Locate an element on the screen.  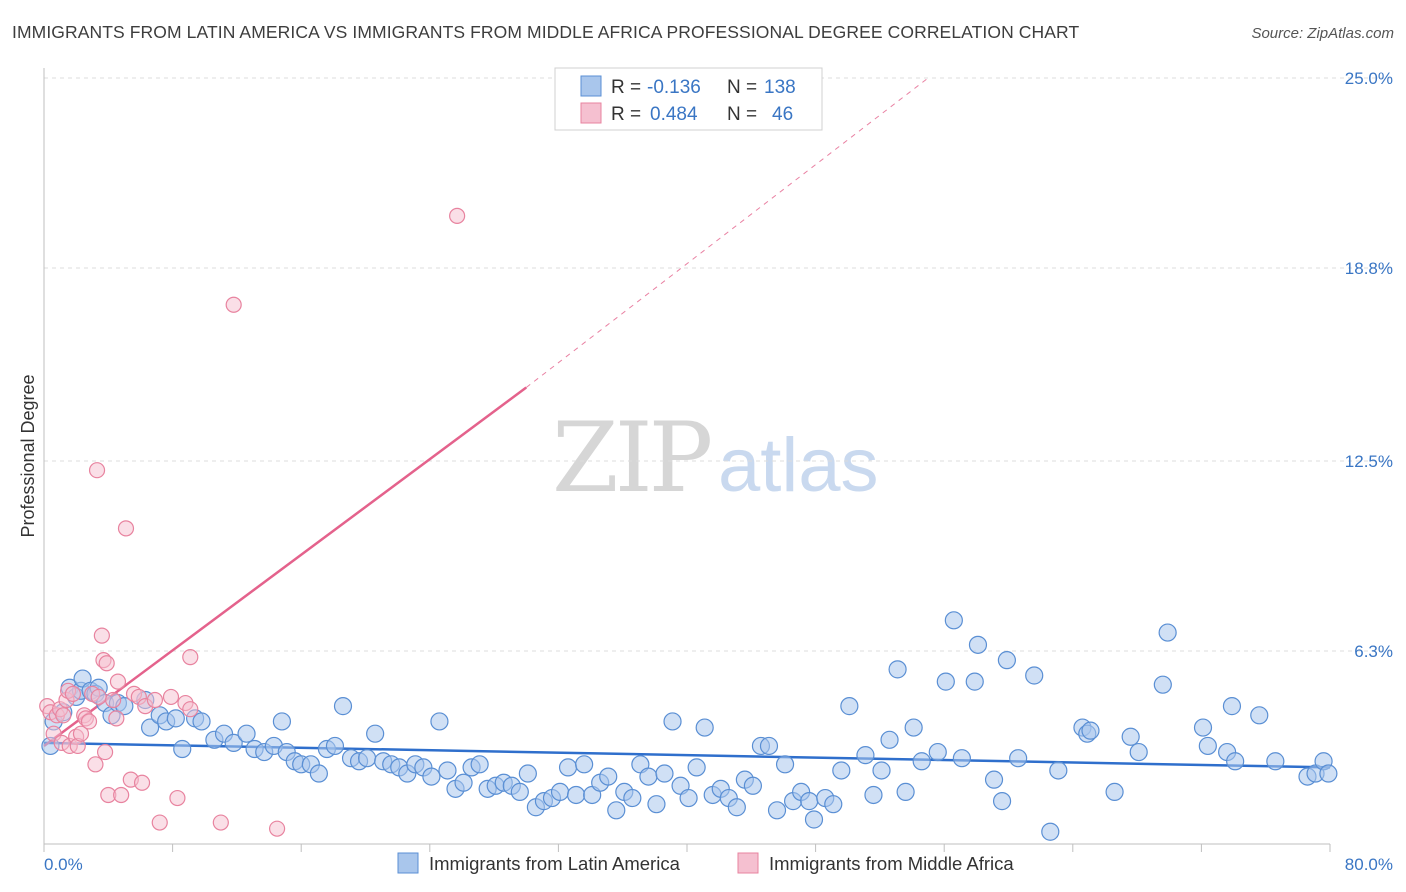
stats-legend: R = -0.136 N = 138 R = 0.484 N = 46 is located at coordinates (688, 99).